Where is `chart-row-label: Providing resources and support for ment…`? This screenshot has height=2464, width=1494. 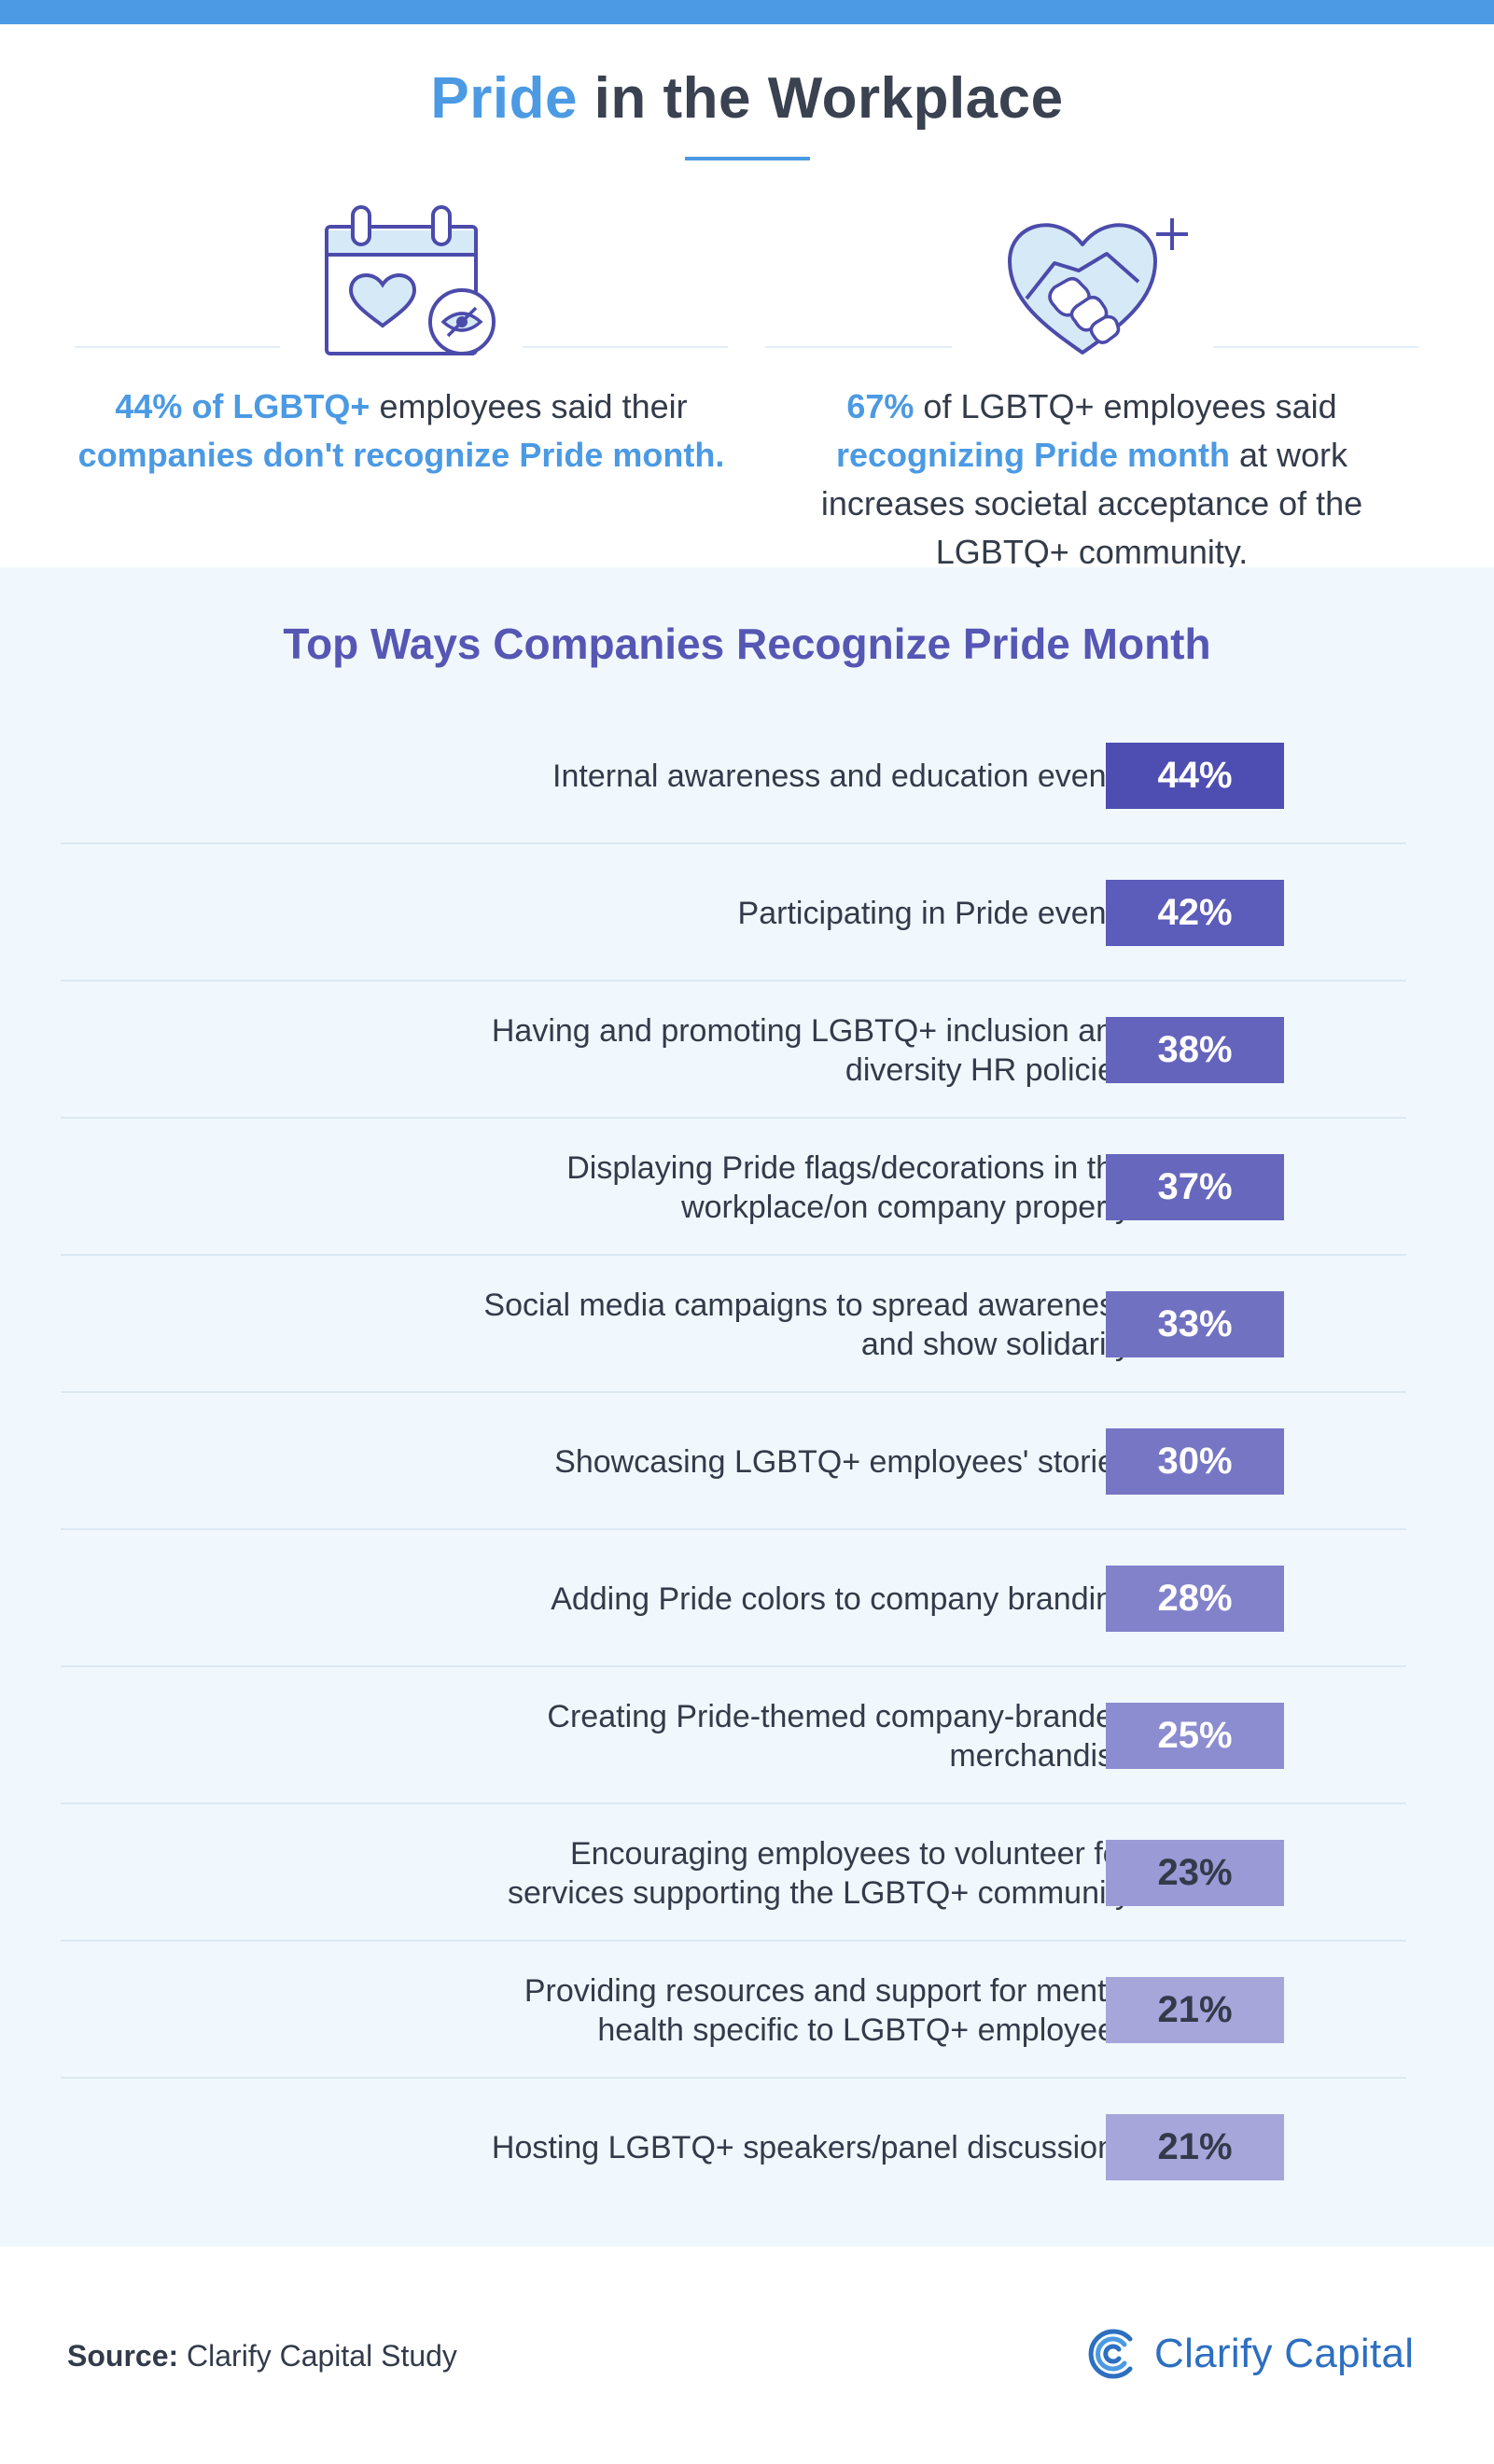 chart-row-label: Providing resources and support for ment… is located at coordinates (711, 2010).